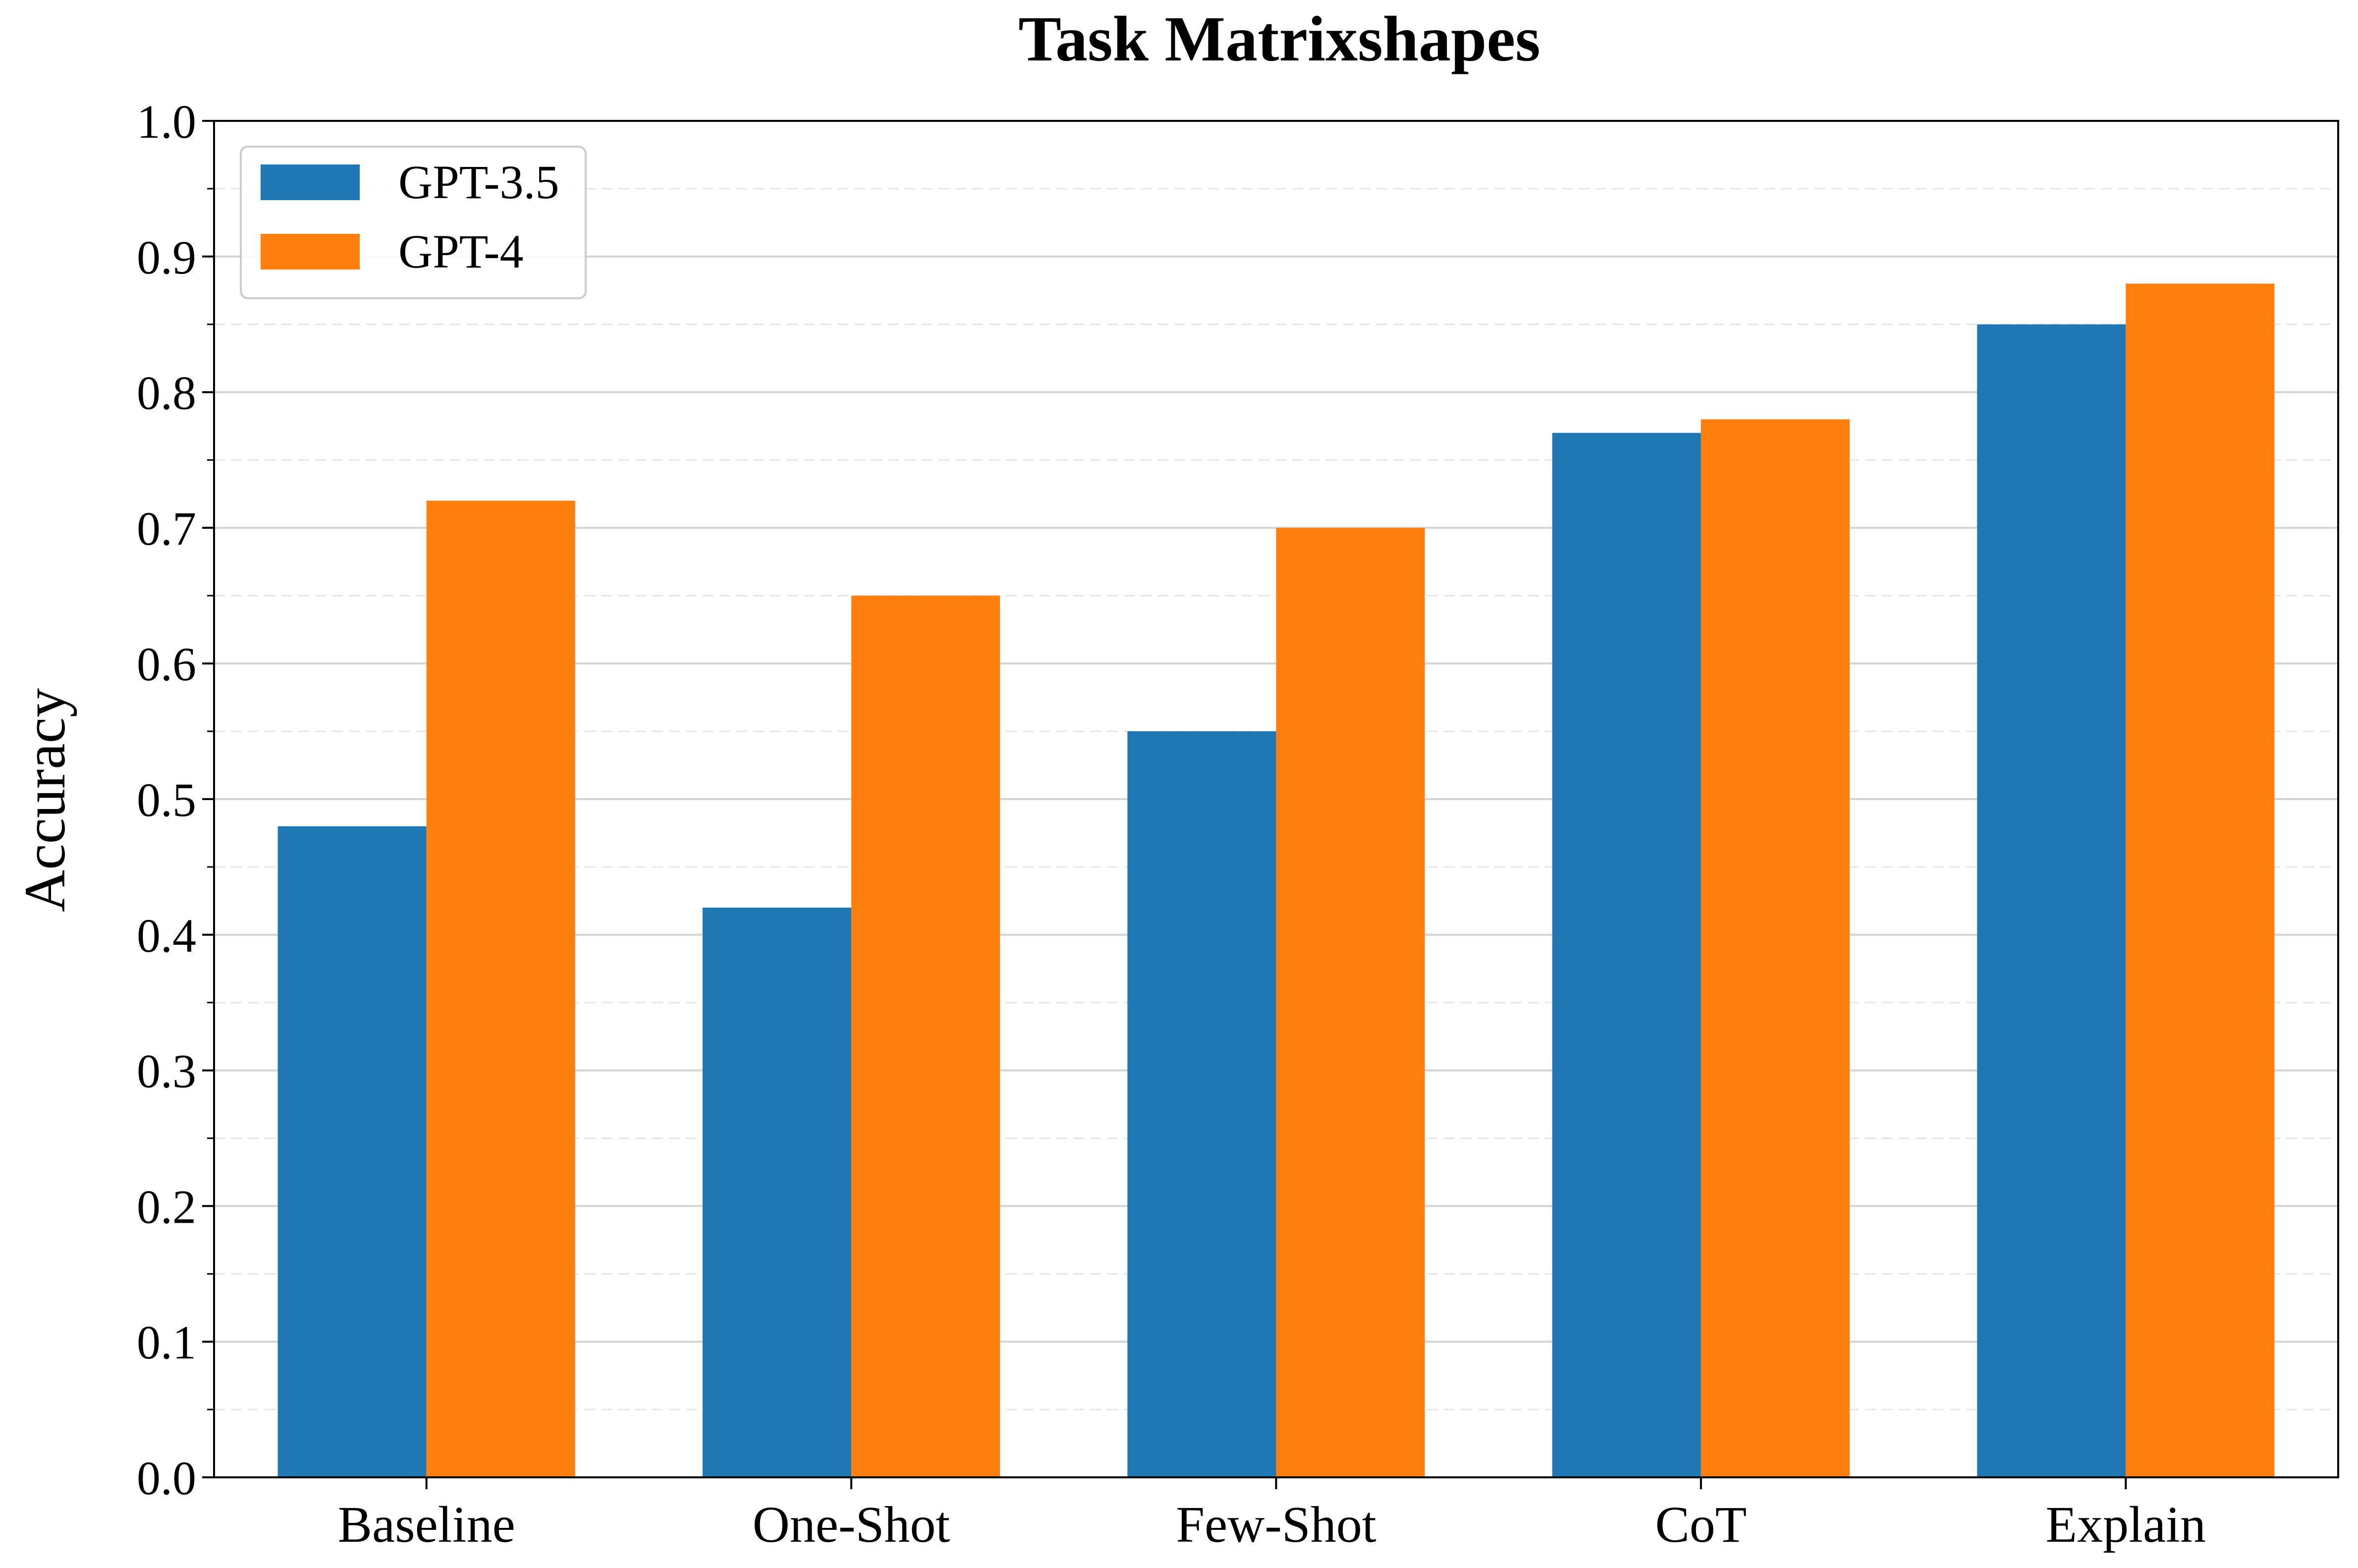 The width and height of the screenshot is (2358, 1568). What do you see at coordinates (166, 935) in the screenshot?
I see `y-tick-label: 0.4` at bounding box center [166, 935].